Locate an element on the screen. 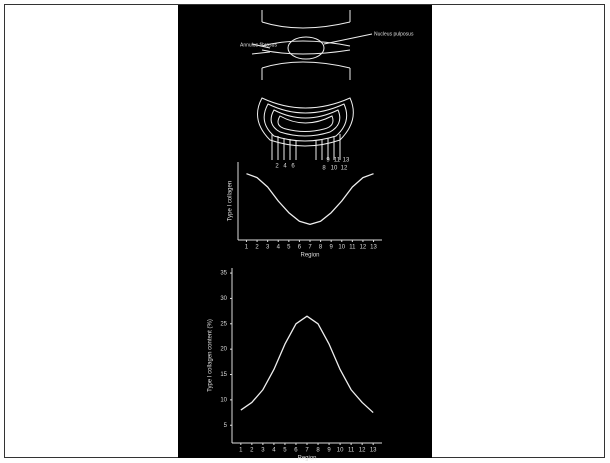 The image size is (610, 463). region-number: 8 is located at coordinates (324, 169).